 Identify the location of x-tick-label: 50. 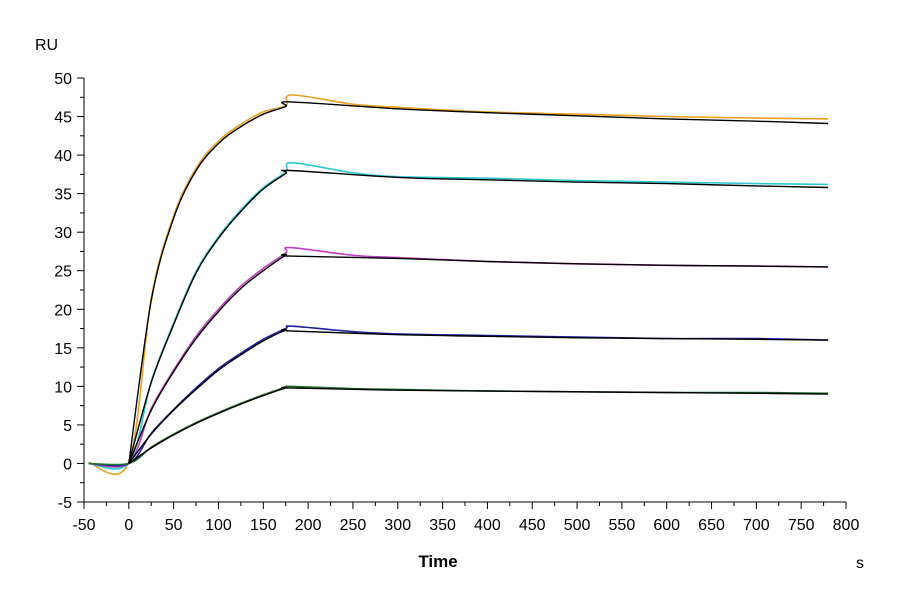
(174, 525).